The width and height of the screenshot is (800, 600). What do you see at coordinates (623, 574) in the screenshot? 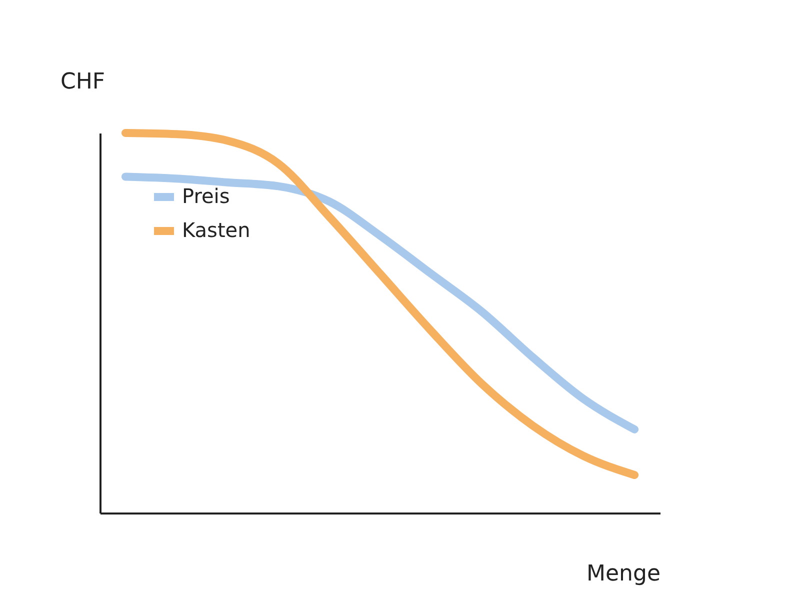
I see `x-axis-title: Menge` at bounding box center [623, 574].